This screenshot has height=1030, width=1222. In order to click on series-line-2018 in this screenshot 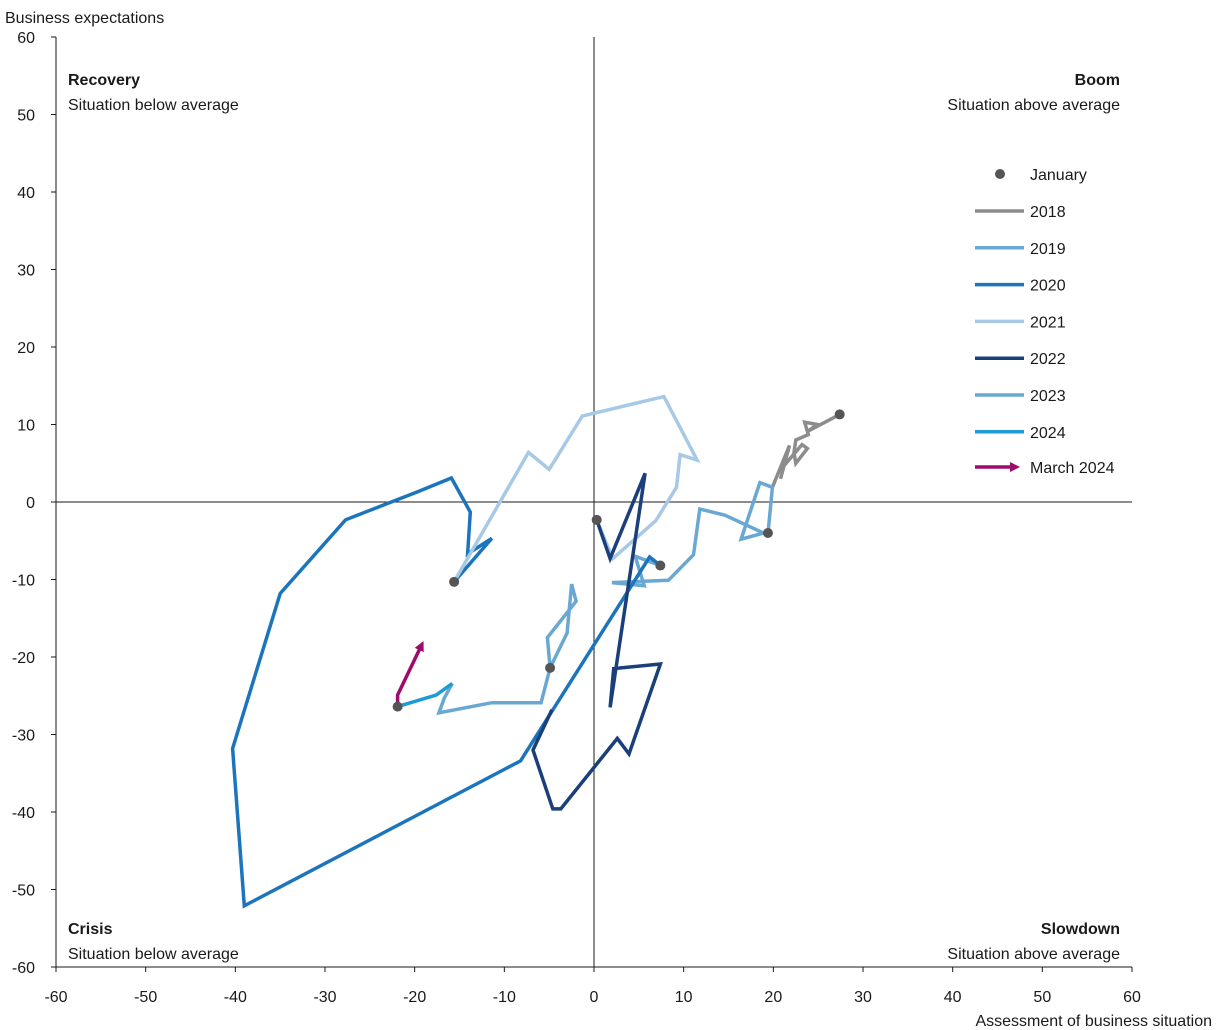, I will do `click(805, 450)`.